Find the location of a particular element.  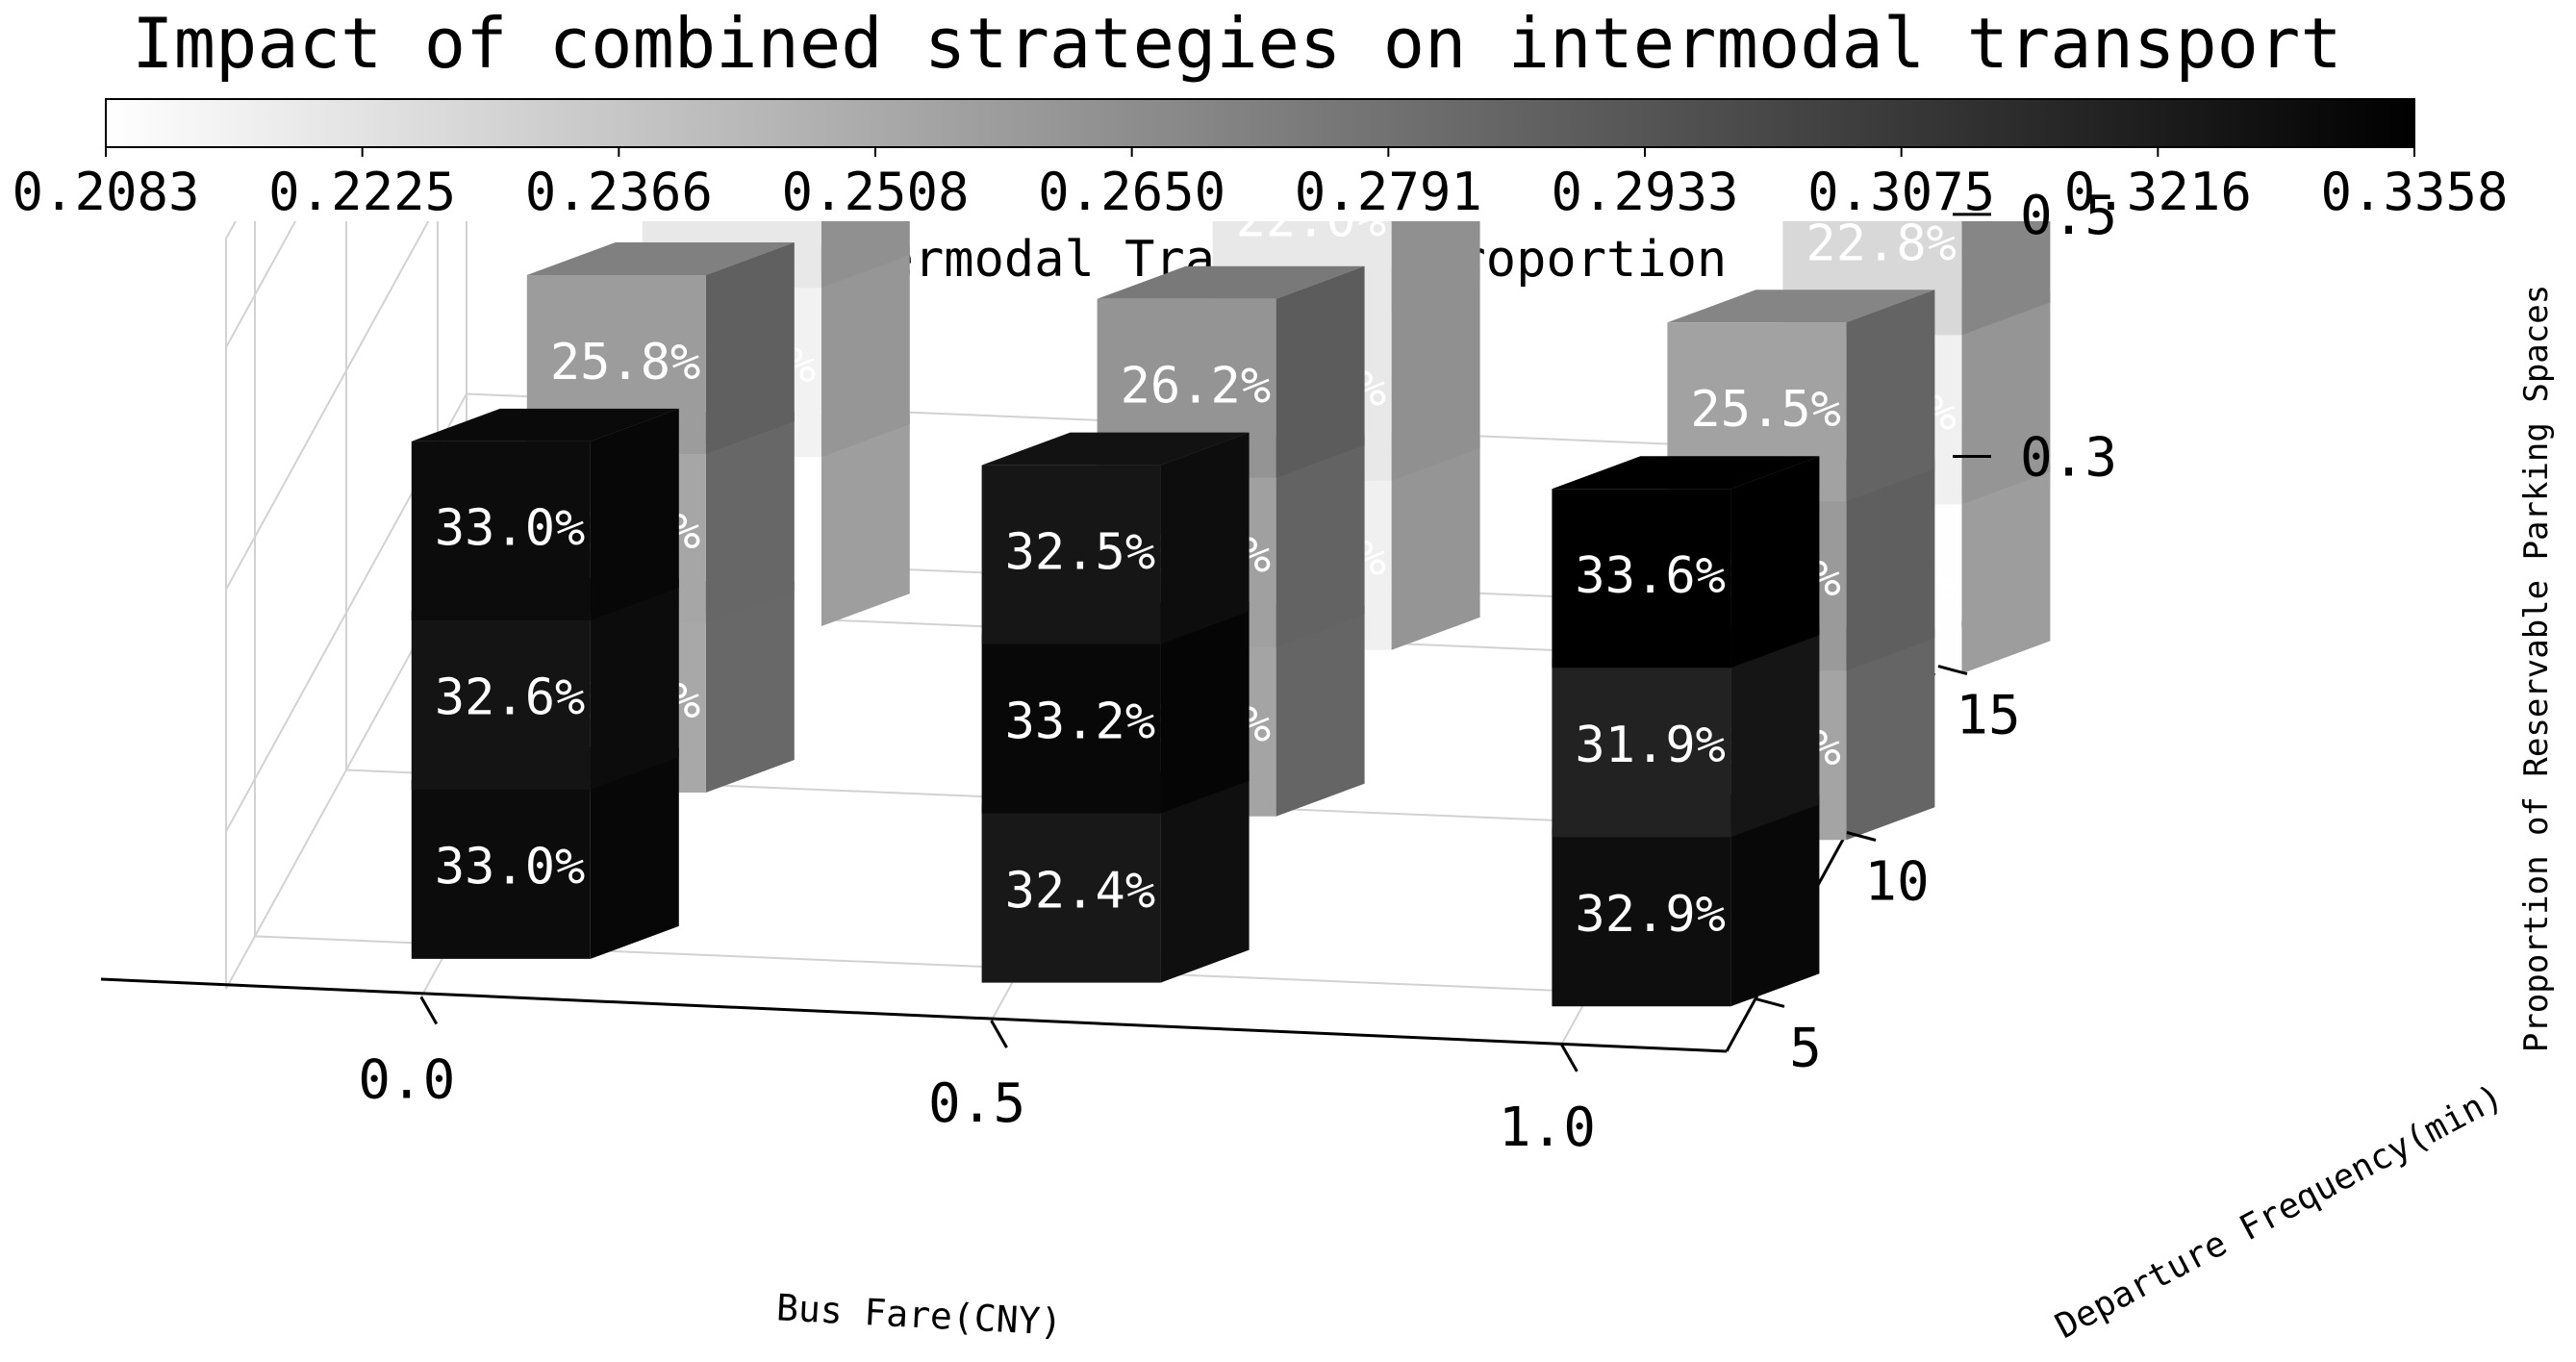

colorbar-tick-label: 0.2791 is located at coordinates (1389, 192).